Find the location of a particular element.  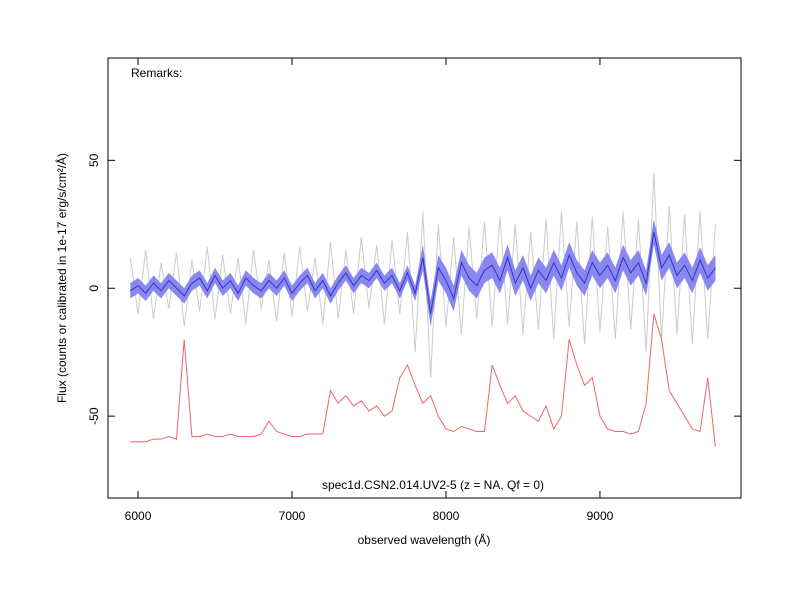

spectrum-line is located at coordinates (423, 272).